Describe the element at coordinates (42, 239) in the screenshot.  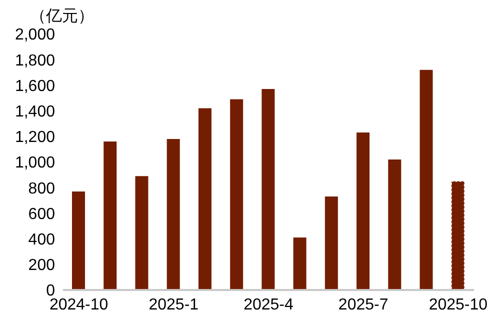
I see `y-tick-label: 400` at that location.